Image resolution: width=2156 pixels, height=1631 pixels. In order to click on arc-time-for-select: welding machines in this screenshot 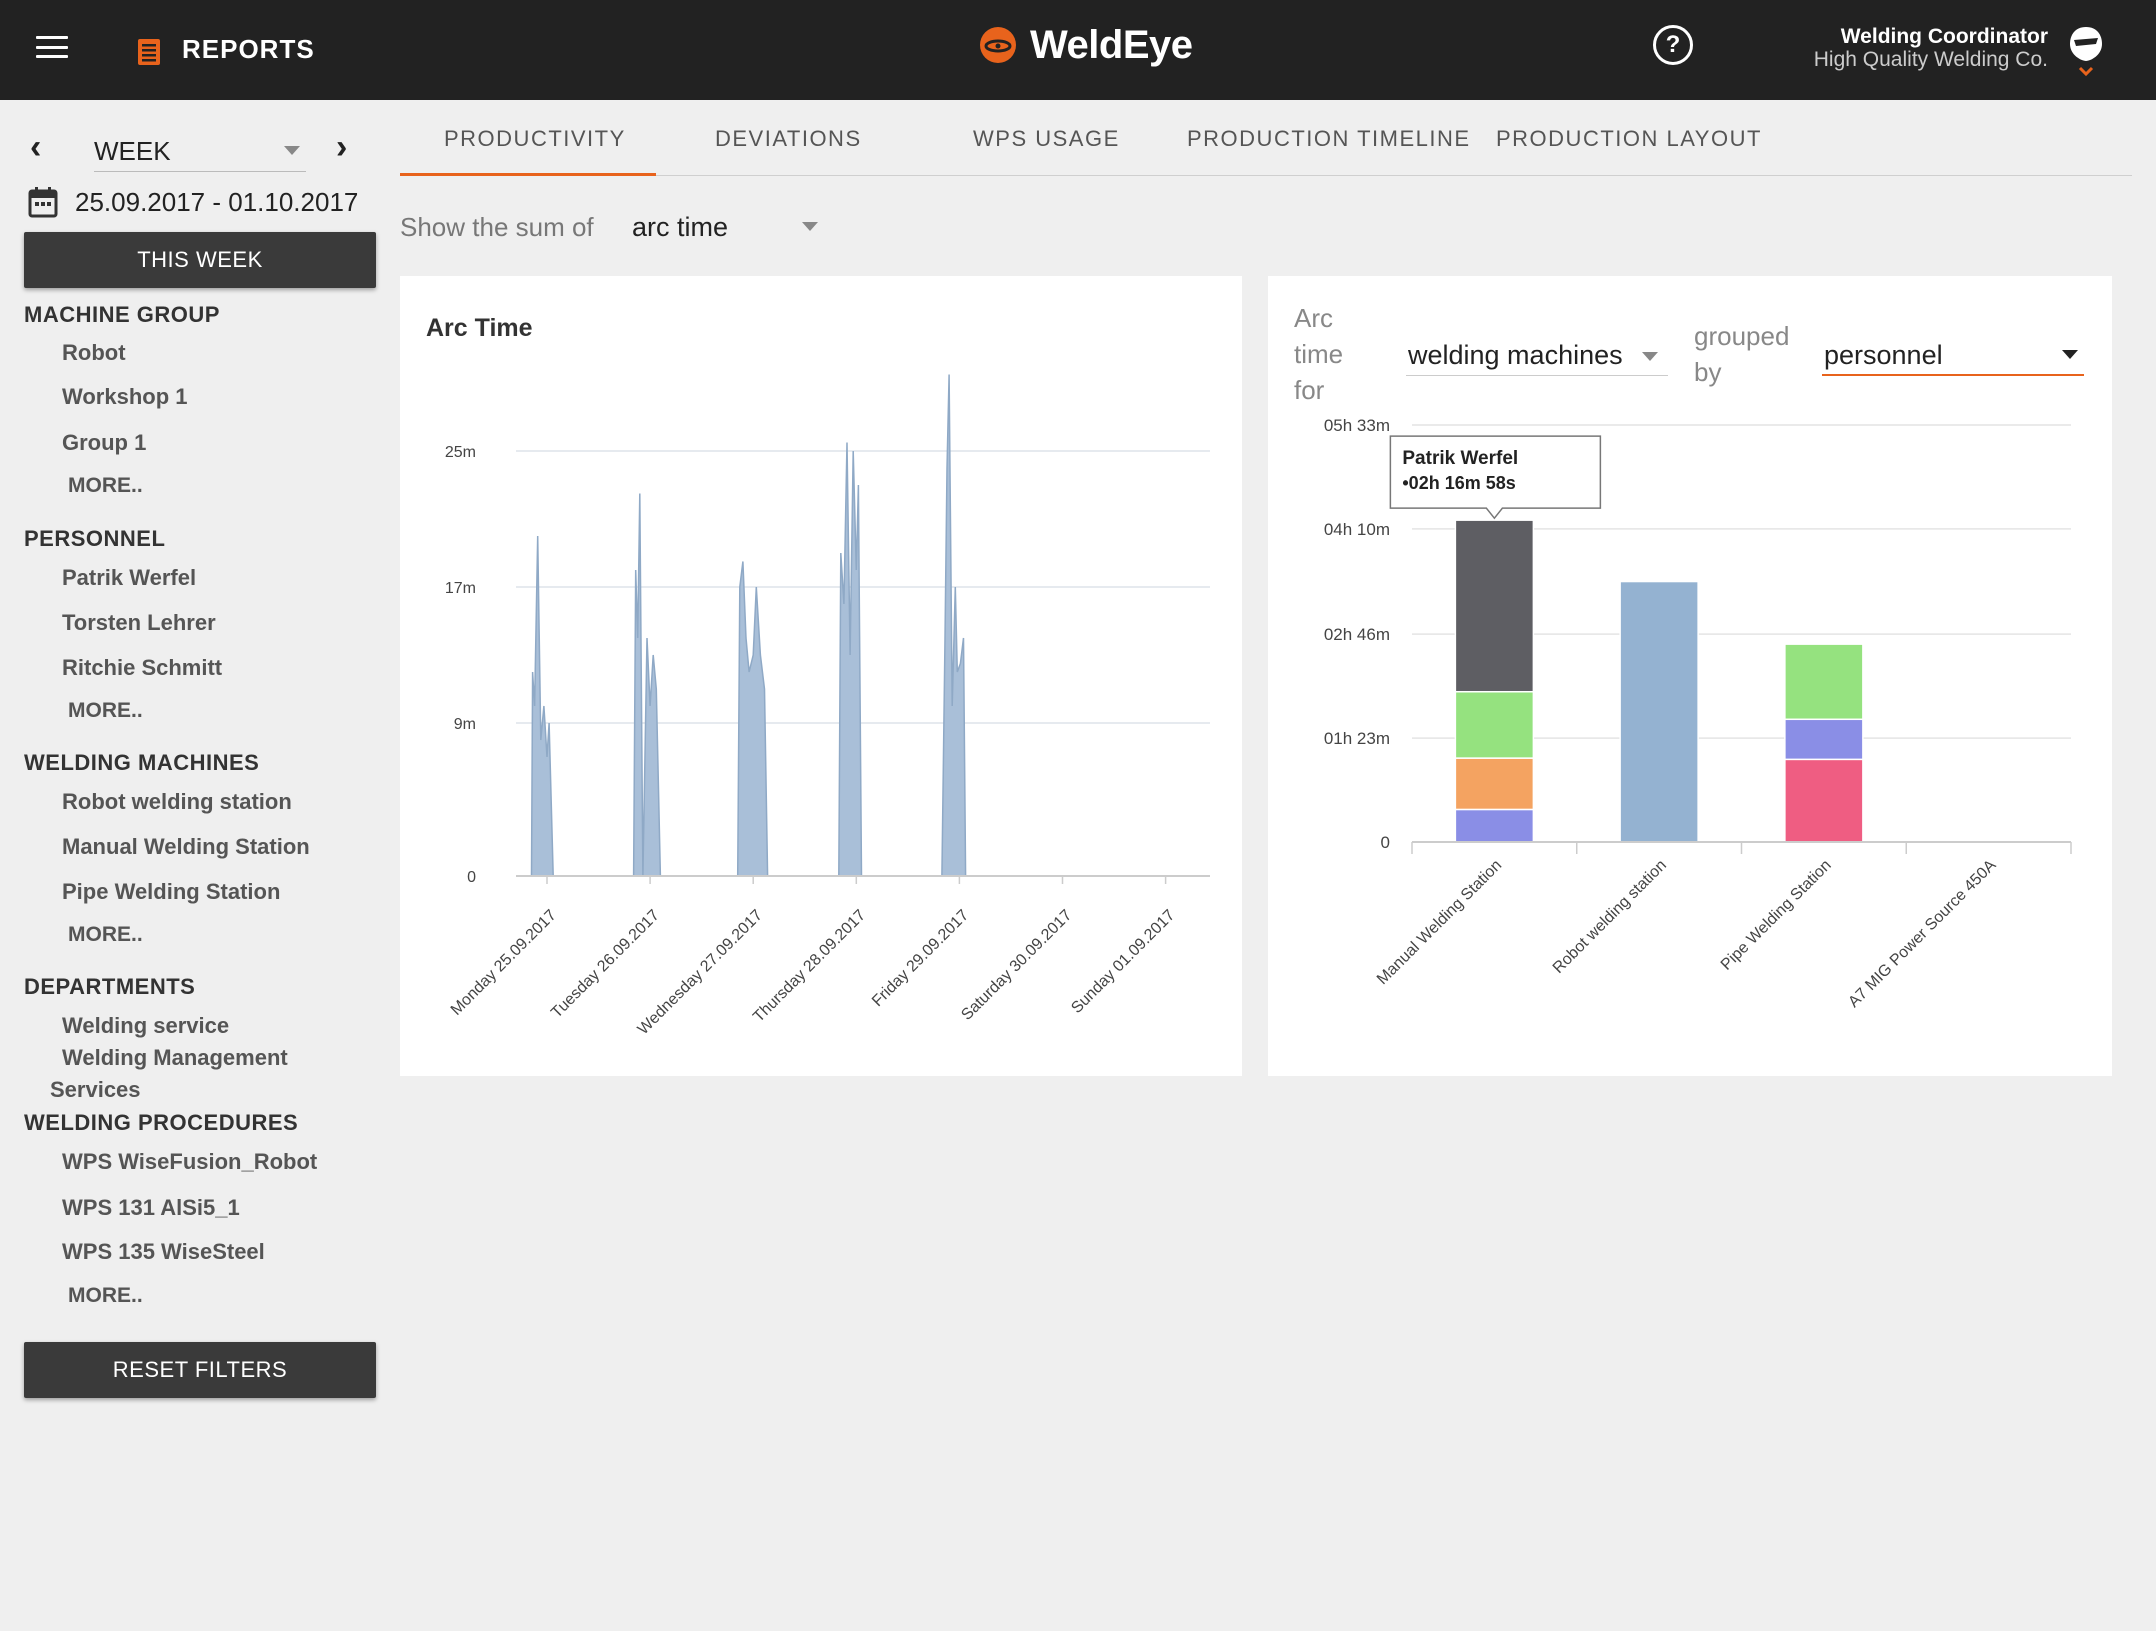, I will do `click(1537, 355)`.